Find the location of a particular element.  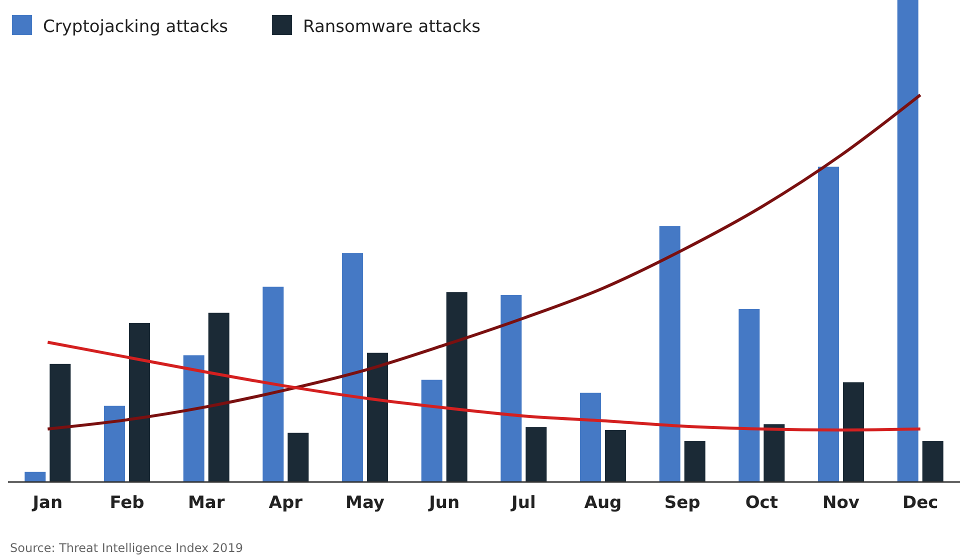

x-tick-label: Apr is located at coordinates (286, 503).